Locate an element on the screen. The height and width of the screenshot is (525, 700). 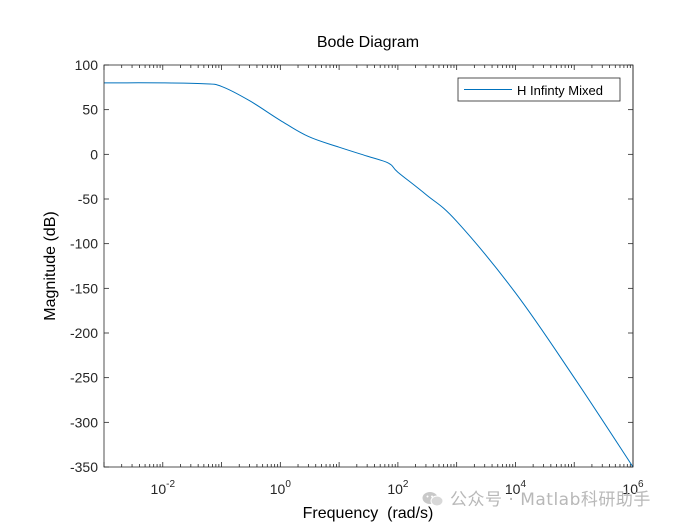
legend-entry-label: H Infinty Mixed is located at coordinates (560, 90).